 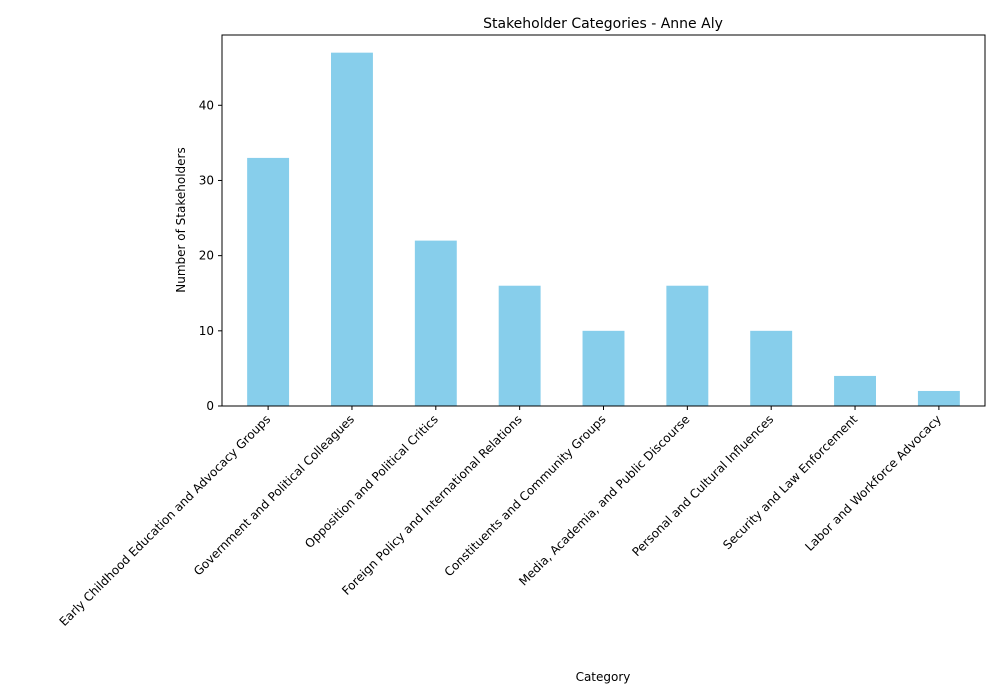 What do you see at coordinates (210, 406) in the screenshot?
I see `y-tick-label-0: 0` at bounding box center [210, 406].